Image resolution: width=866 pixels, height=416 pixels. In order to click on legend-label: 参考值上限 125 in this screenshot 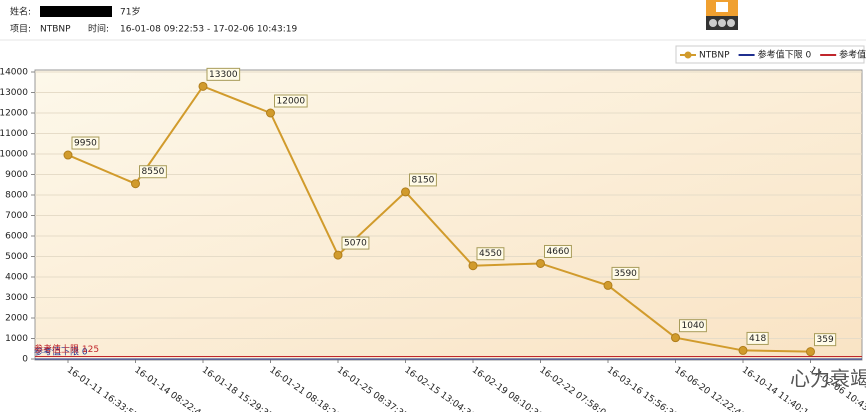, I will do `click(852, 55)`.